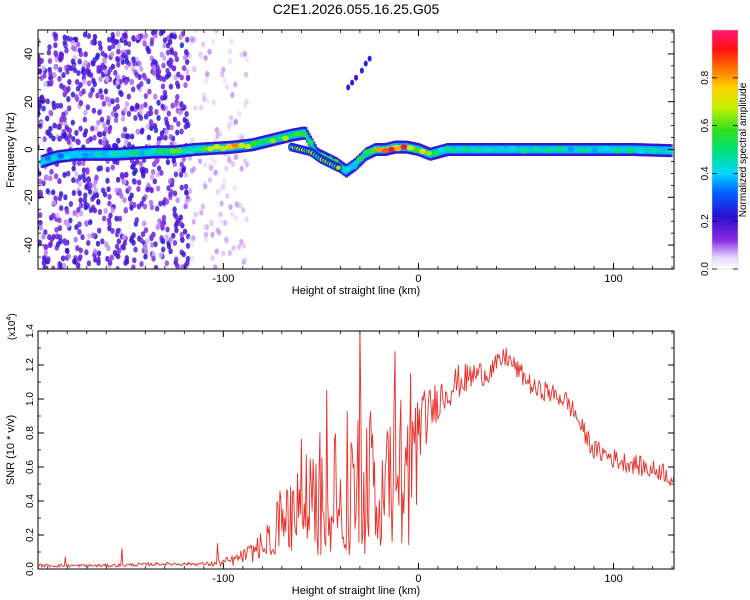 This screenshot has width=750, height=600. What do you see at coordinates (29, 102) in the screenshot?
I see `y-tick-label: 20` at bounding box center [29, 102].